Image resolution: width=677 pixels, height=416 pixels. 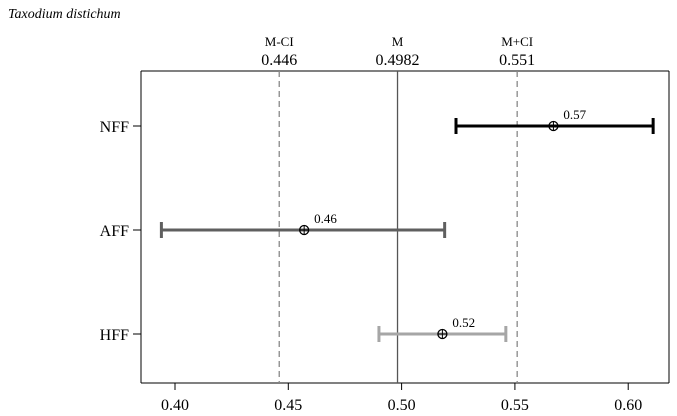 I want to click on chart-title: Taxodium distichum, so click(x=64, y=14).